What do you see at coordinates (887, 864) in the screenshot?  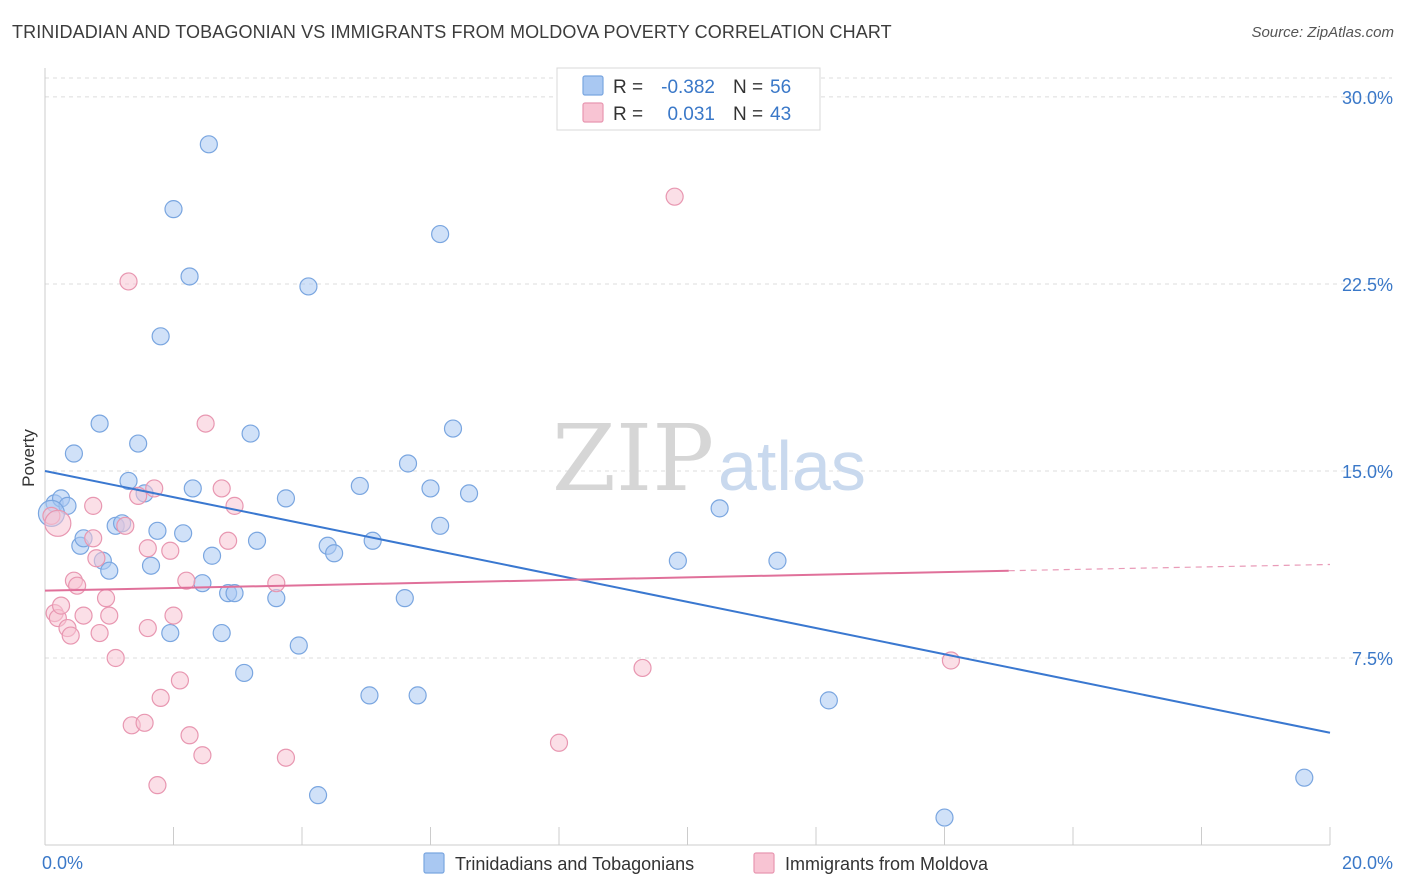 I see `bottom-legend-label-1: Immigrants from Moldova` at bounding box center [887, 864].